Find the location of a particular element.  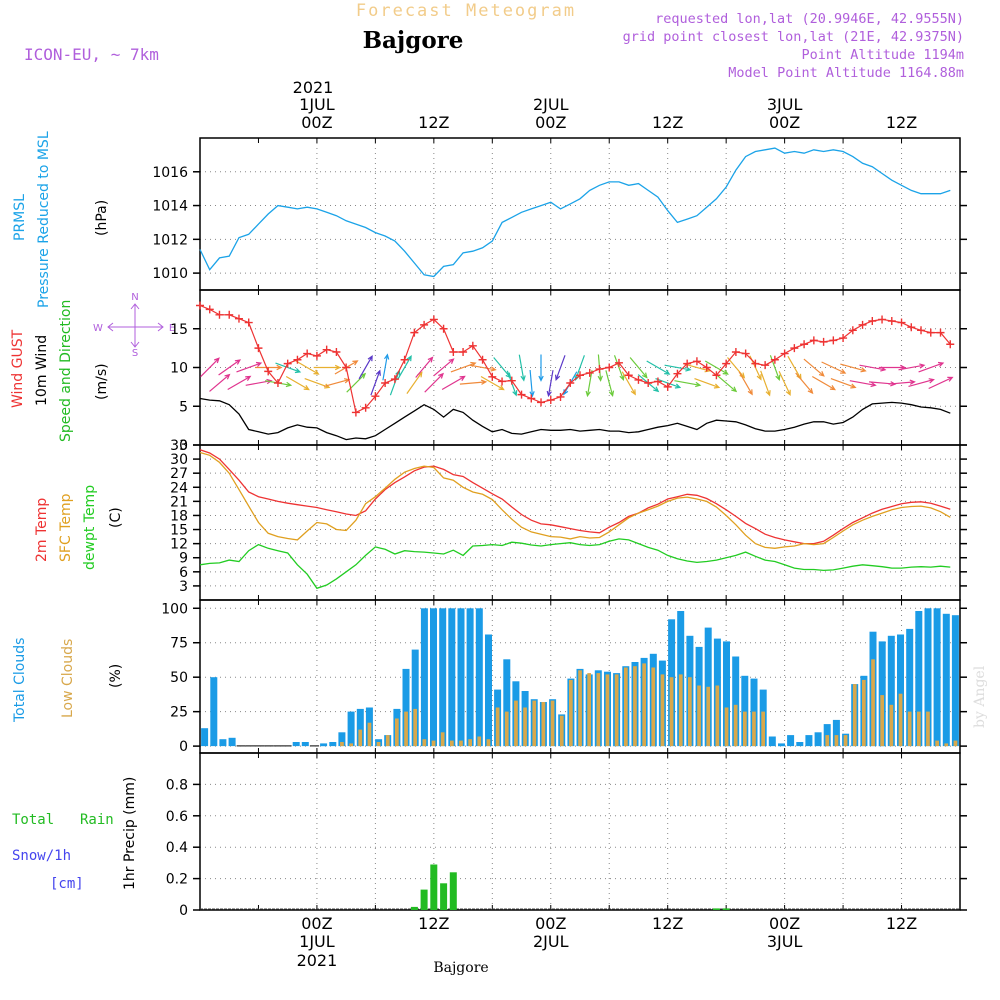

y-tick-label: 1012 is located at coordinates (170, 240).